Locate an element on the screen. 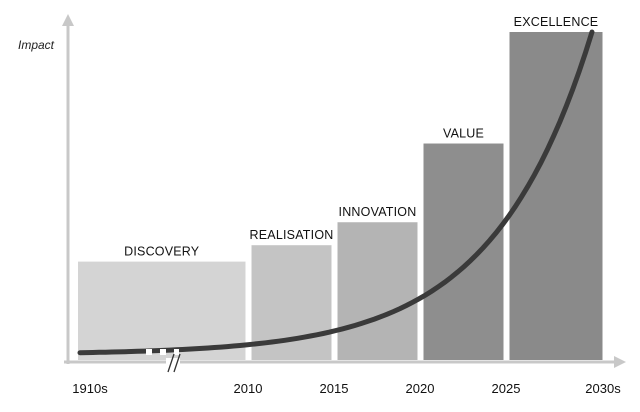 The image size is (640, 412). x-tick-labels: 1910s 2010 2015 2020 2025 2030s is located at coordinates (346, 388).